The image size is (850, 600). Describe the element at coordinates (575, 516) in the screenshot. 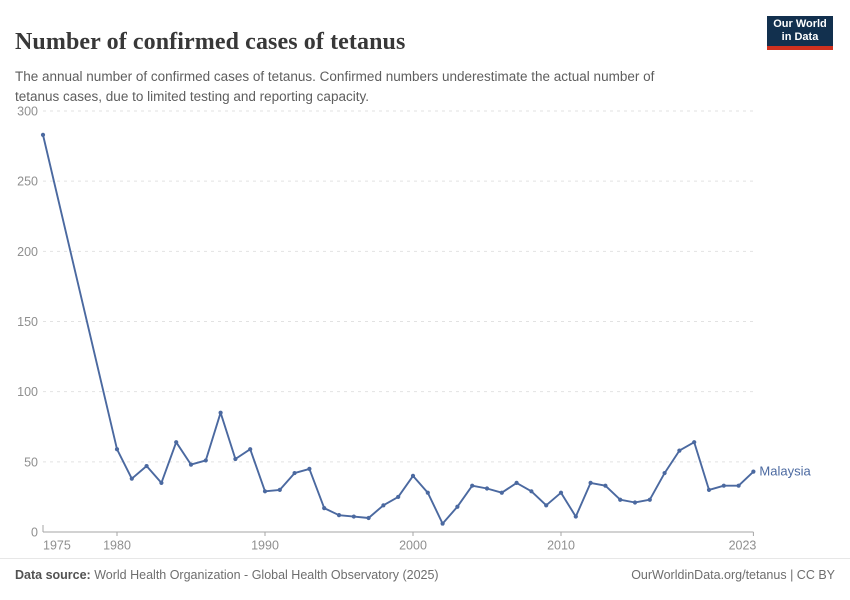

I see `data-point-2011` at that location.